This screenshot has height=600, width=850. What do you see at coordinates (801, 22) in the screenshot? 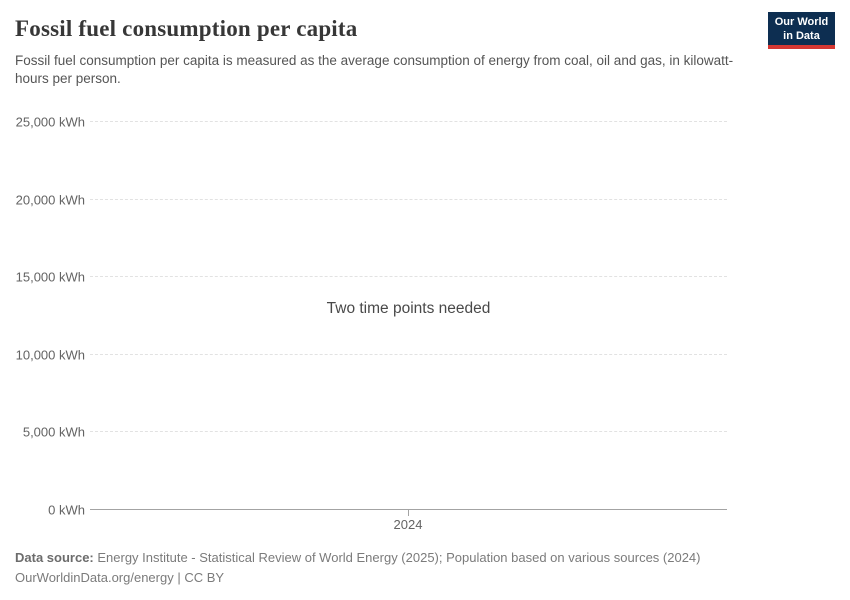
I see `owid-logo-line1: Our World` at bounding box center [801, 22].